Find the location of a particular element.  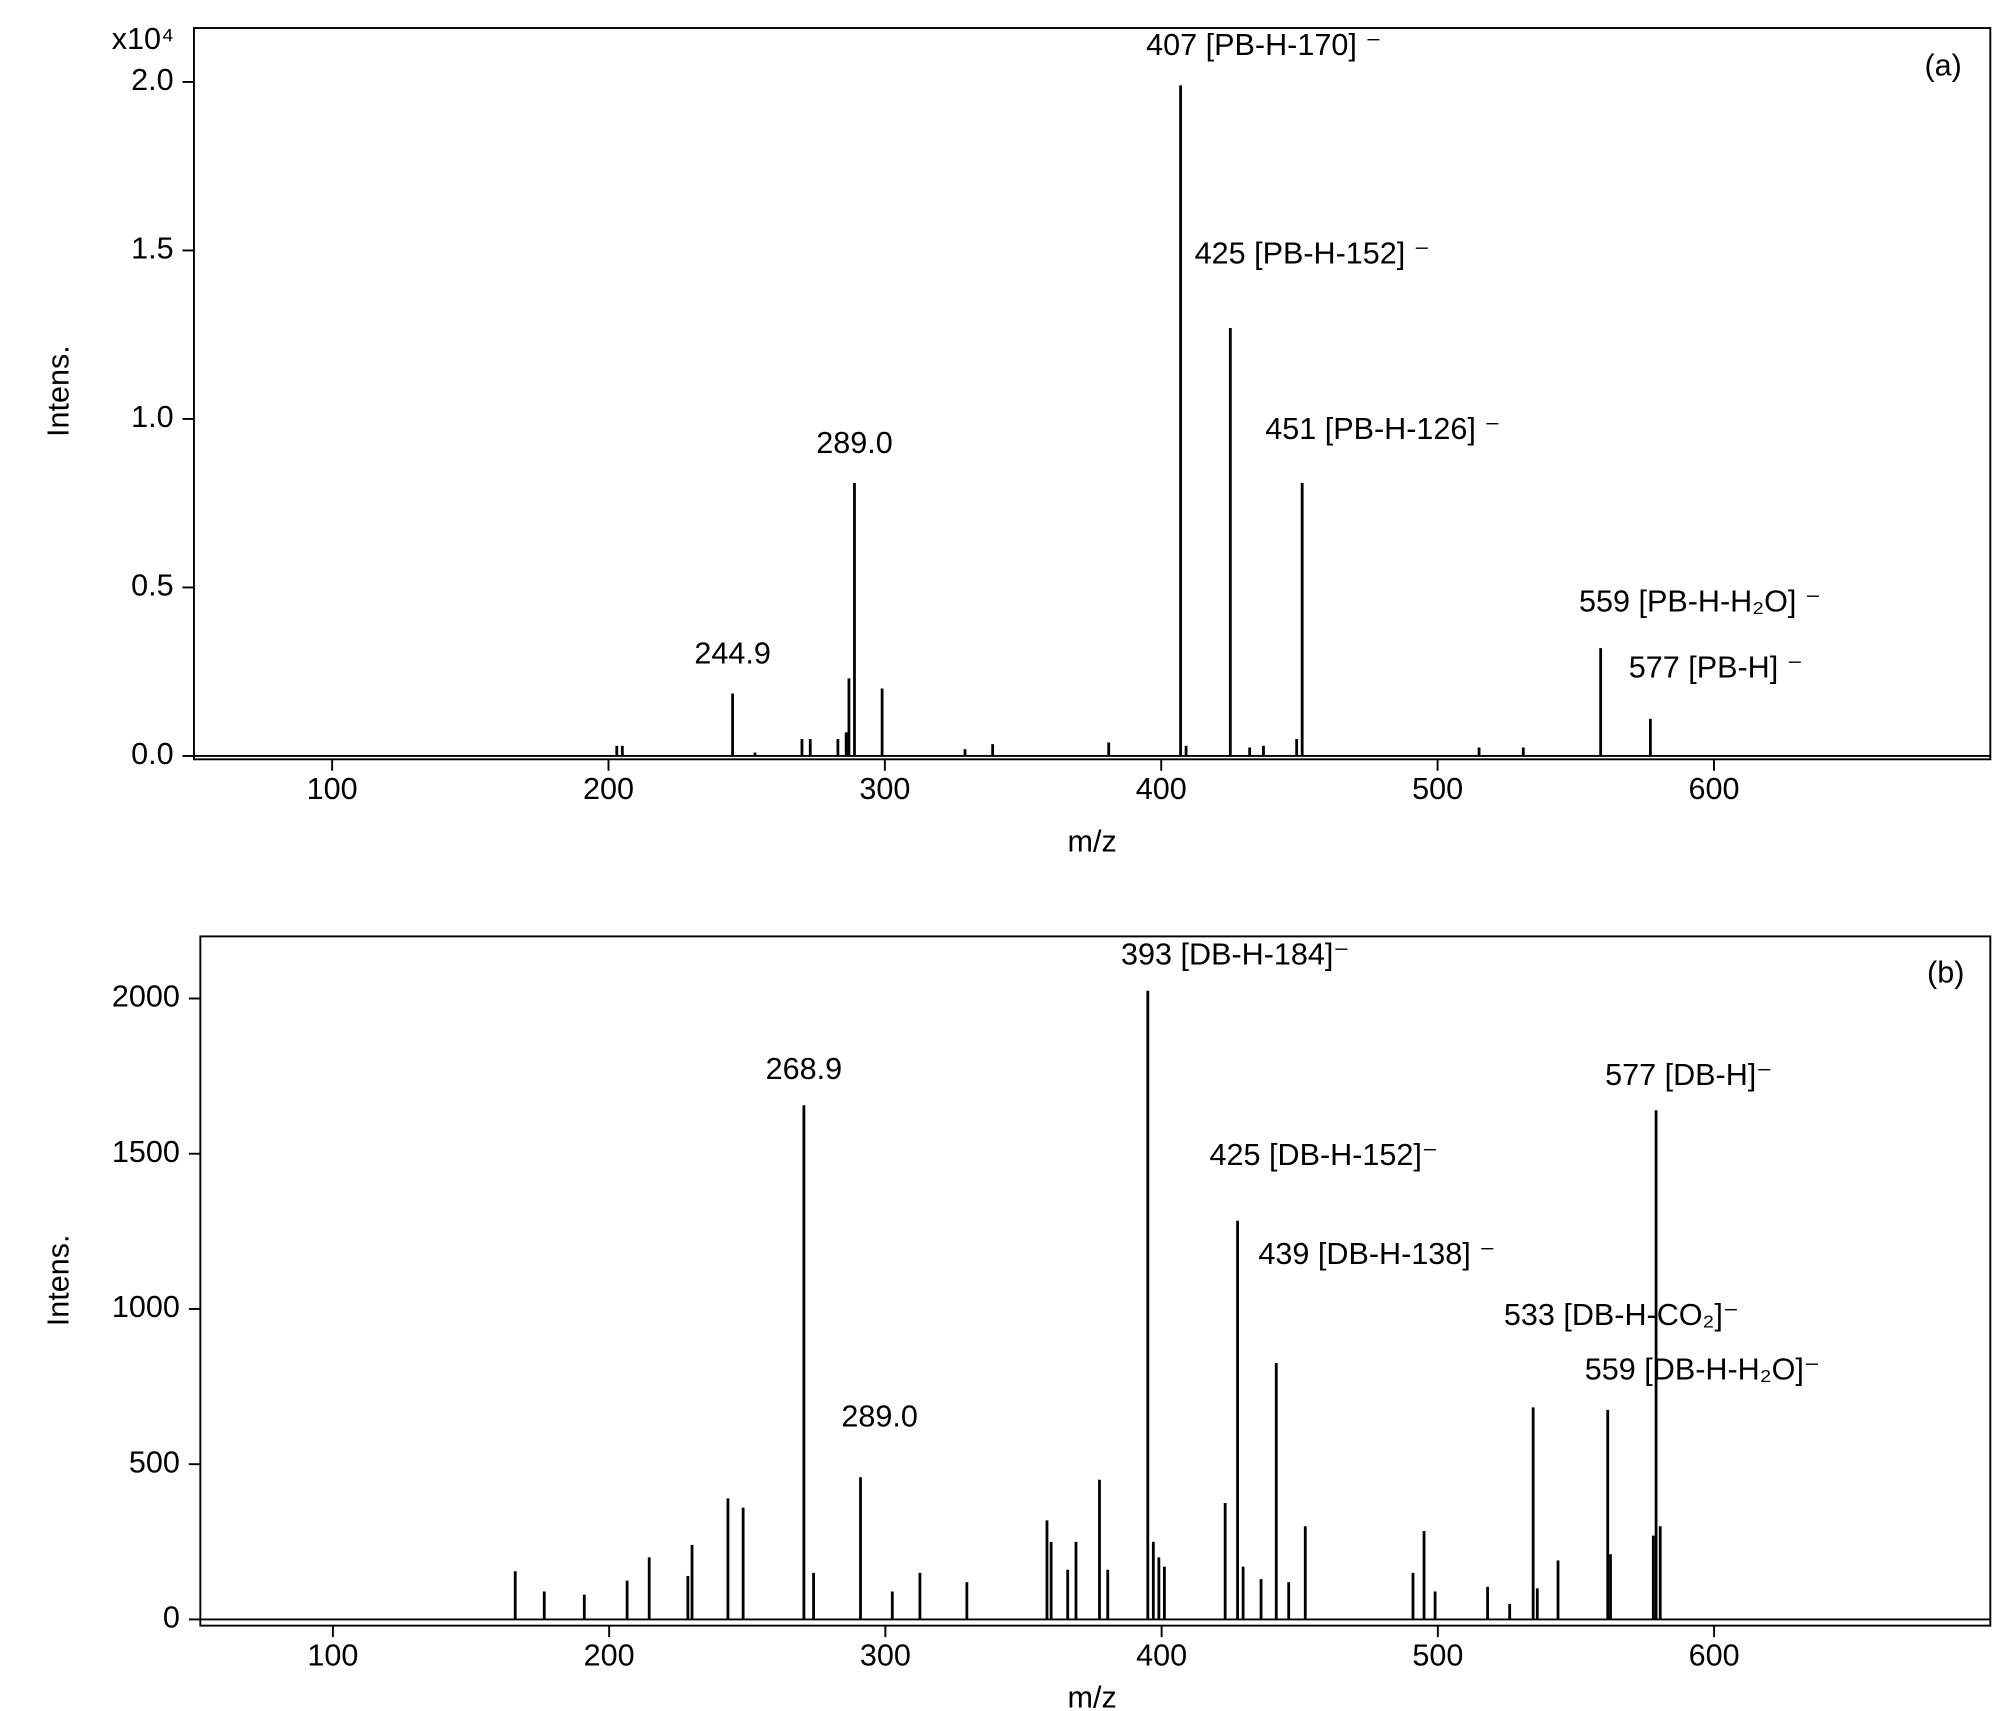

peak-label: 393 [DB-H-184]⁻ is located at coordinates (1235, 954).